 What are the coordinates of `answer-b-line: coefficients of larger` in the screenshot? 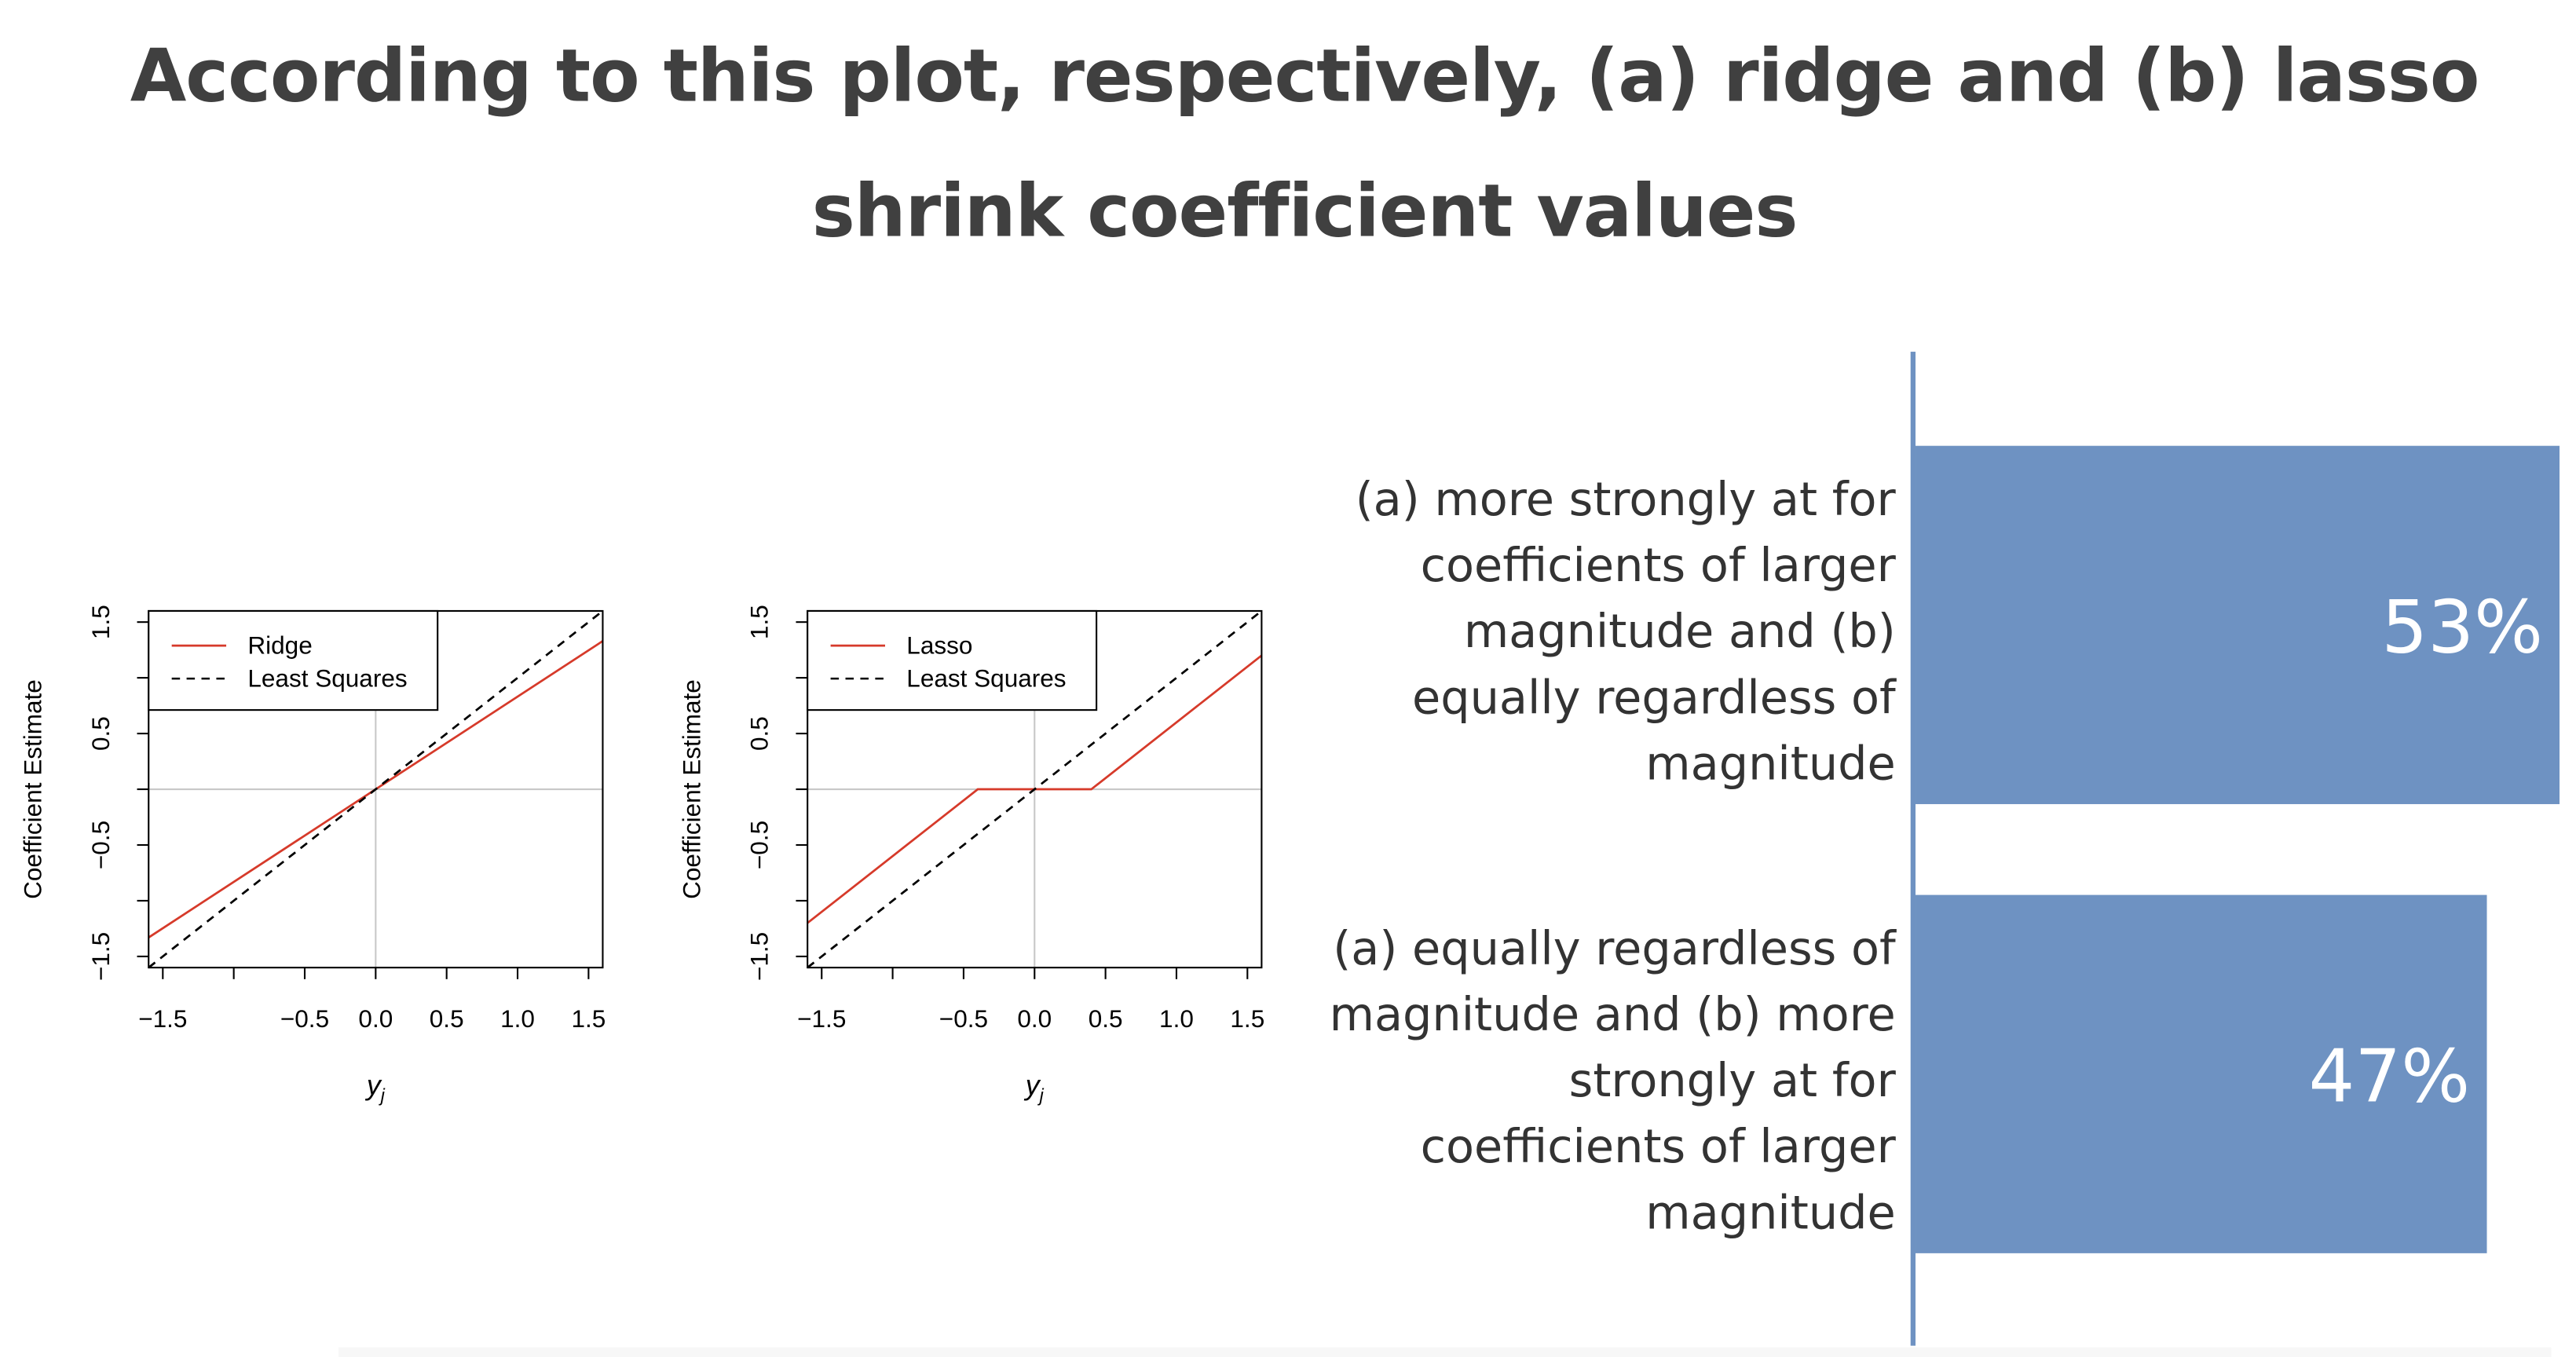 It's located at (1658, 1146).